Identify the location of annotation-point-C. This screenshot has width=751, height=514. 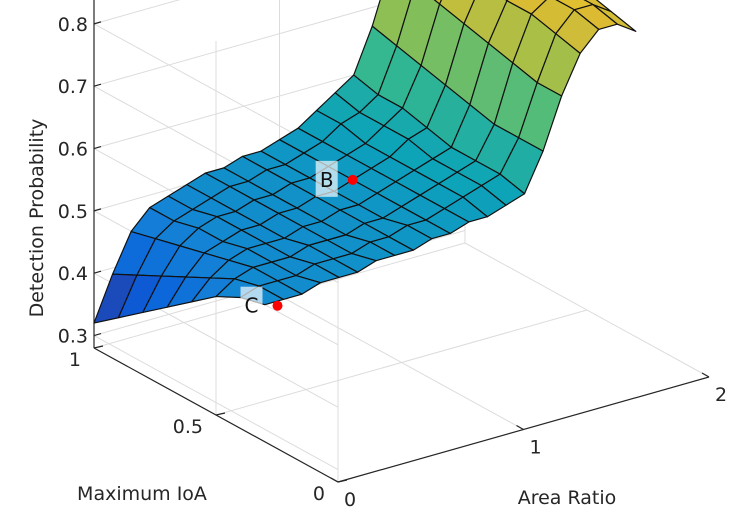
(277, 305).